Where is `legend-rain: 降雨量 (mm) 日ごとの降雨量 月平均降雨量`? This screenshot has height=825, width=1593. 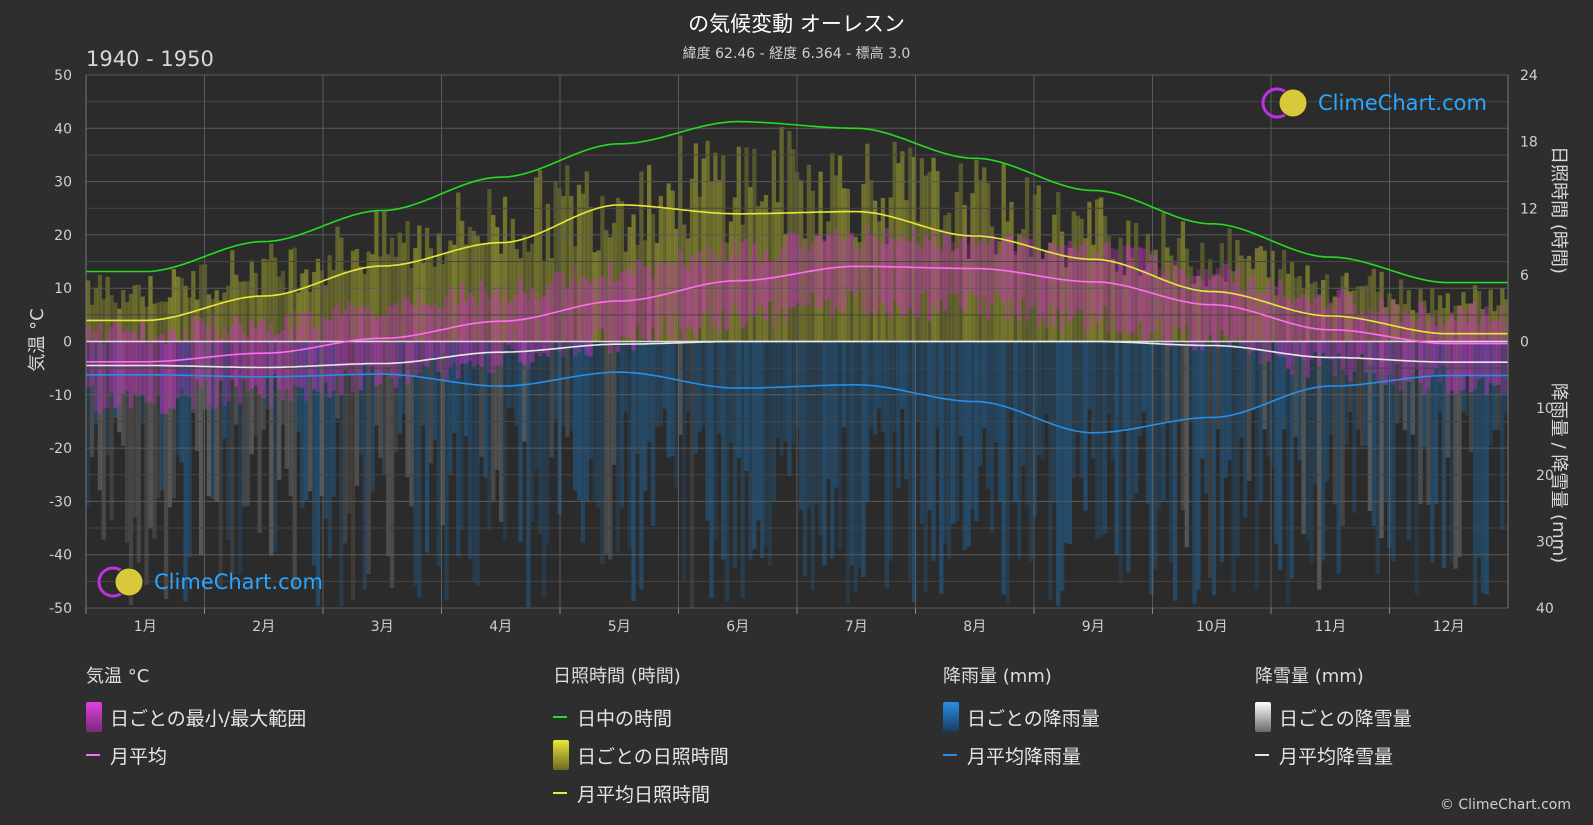
legend-rain: 降雨量 (mm) 日ごとの降雨量 月平均降雨量 is located at coordinates (1021, 718).